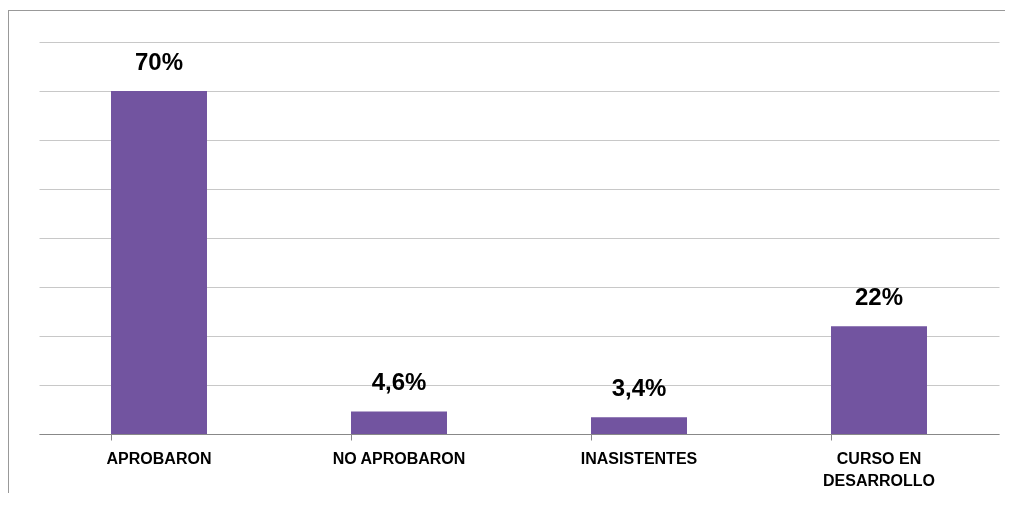  I want to click on x-tick-label: APROBARON, so click(159, 458).